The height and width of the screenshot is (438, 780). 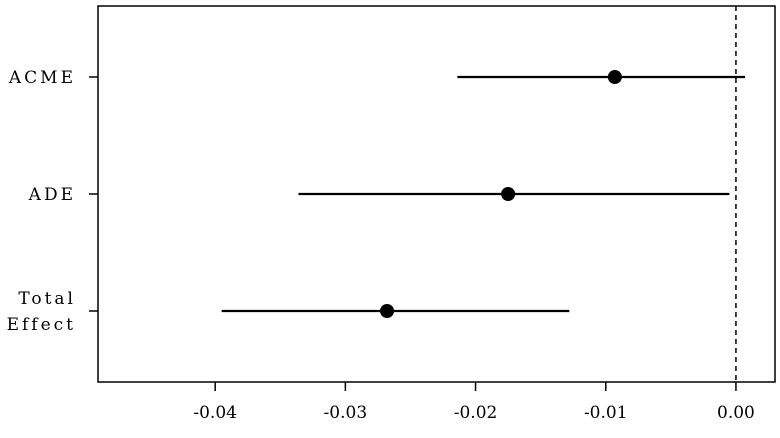 What do you see at coordinates (736, 413) in the screenshot?
I see `x-tick-label: 0.00` at bounding box center [736, 413].